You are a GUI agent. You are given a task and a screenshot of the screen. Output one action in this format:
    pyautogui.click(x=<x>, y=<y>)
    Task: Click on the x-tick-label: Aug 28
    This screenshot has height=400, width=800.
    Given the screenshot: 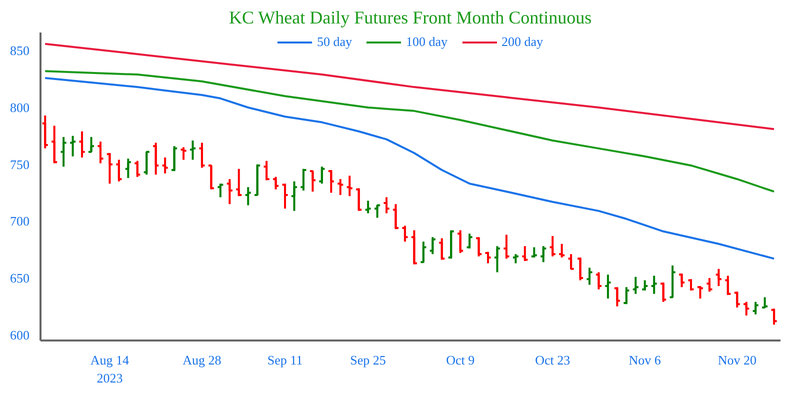 What is the action you would take?
    pyautogui.click(x=202, y=360)
    